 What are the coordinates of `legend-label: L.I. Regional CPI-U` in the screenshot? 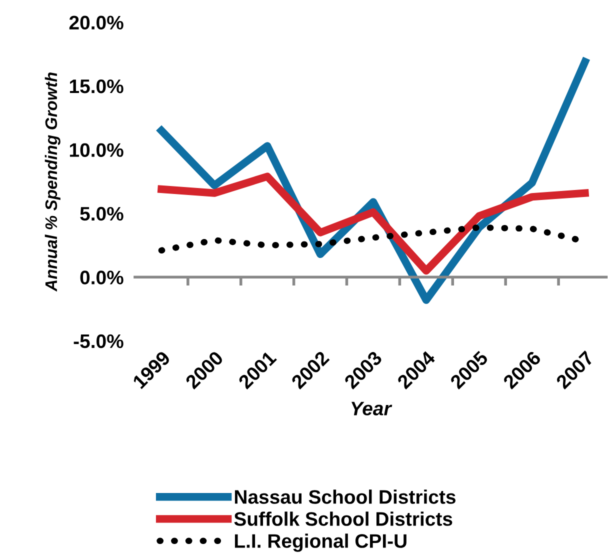 It's located at (320, 543).